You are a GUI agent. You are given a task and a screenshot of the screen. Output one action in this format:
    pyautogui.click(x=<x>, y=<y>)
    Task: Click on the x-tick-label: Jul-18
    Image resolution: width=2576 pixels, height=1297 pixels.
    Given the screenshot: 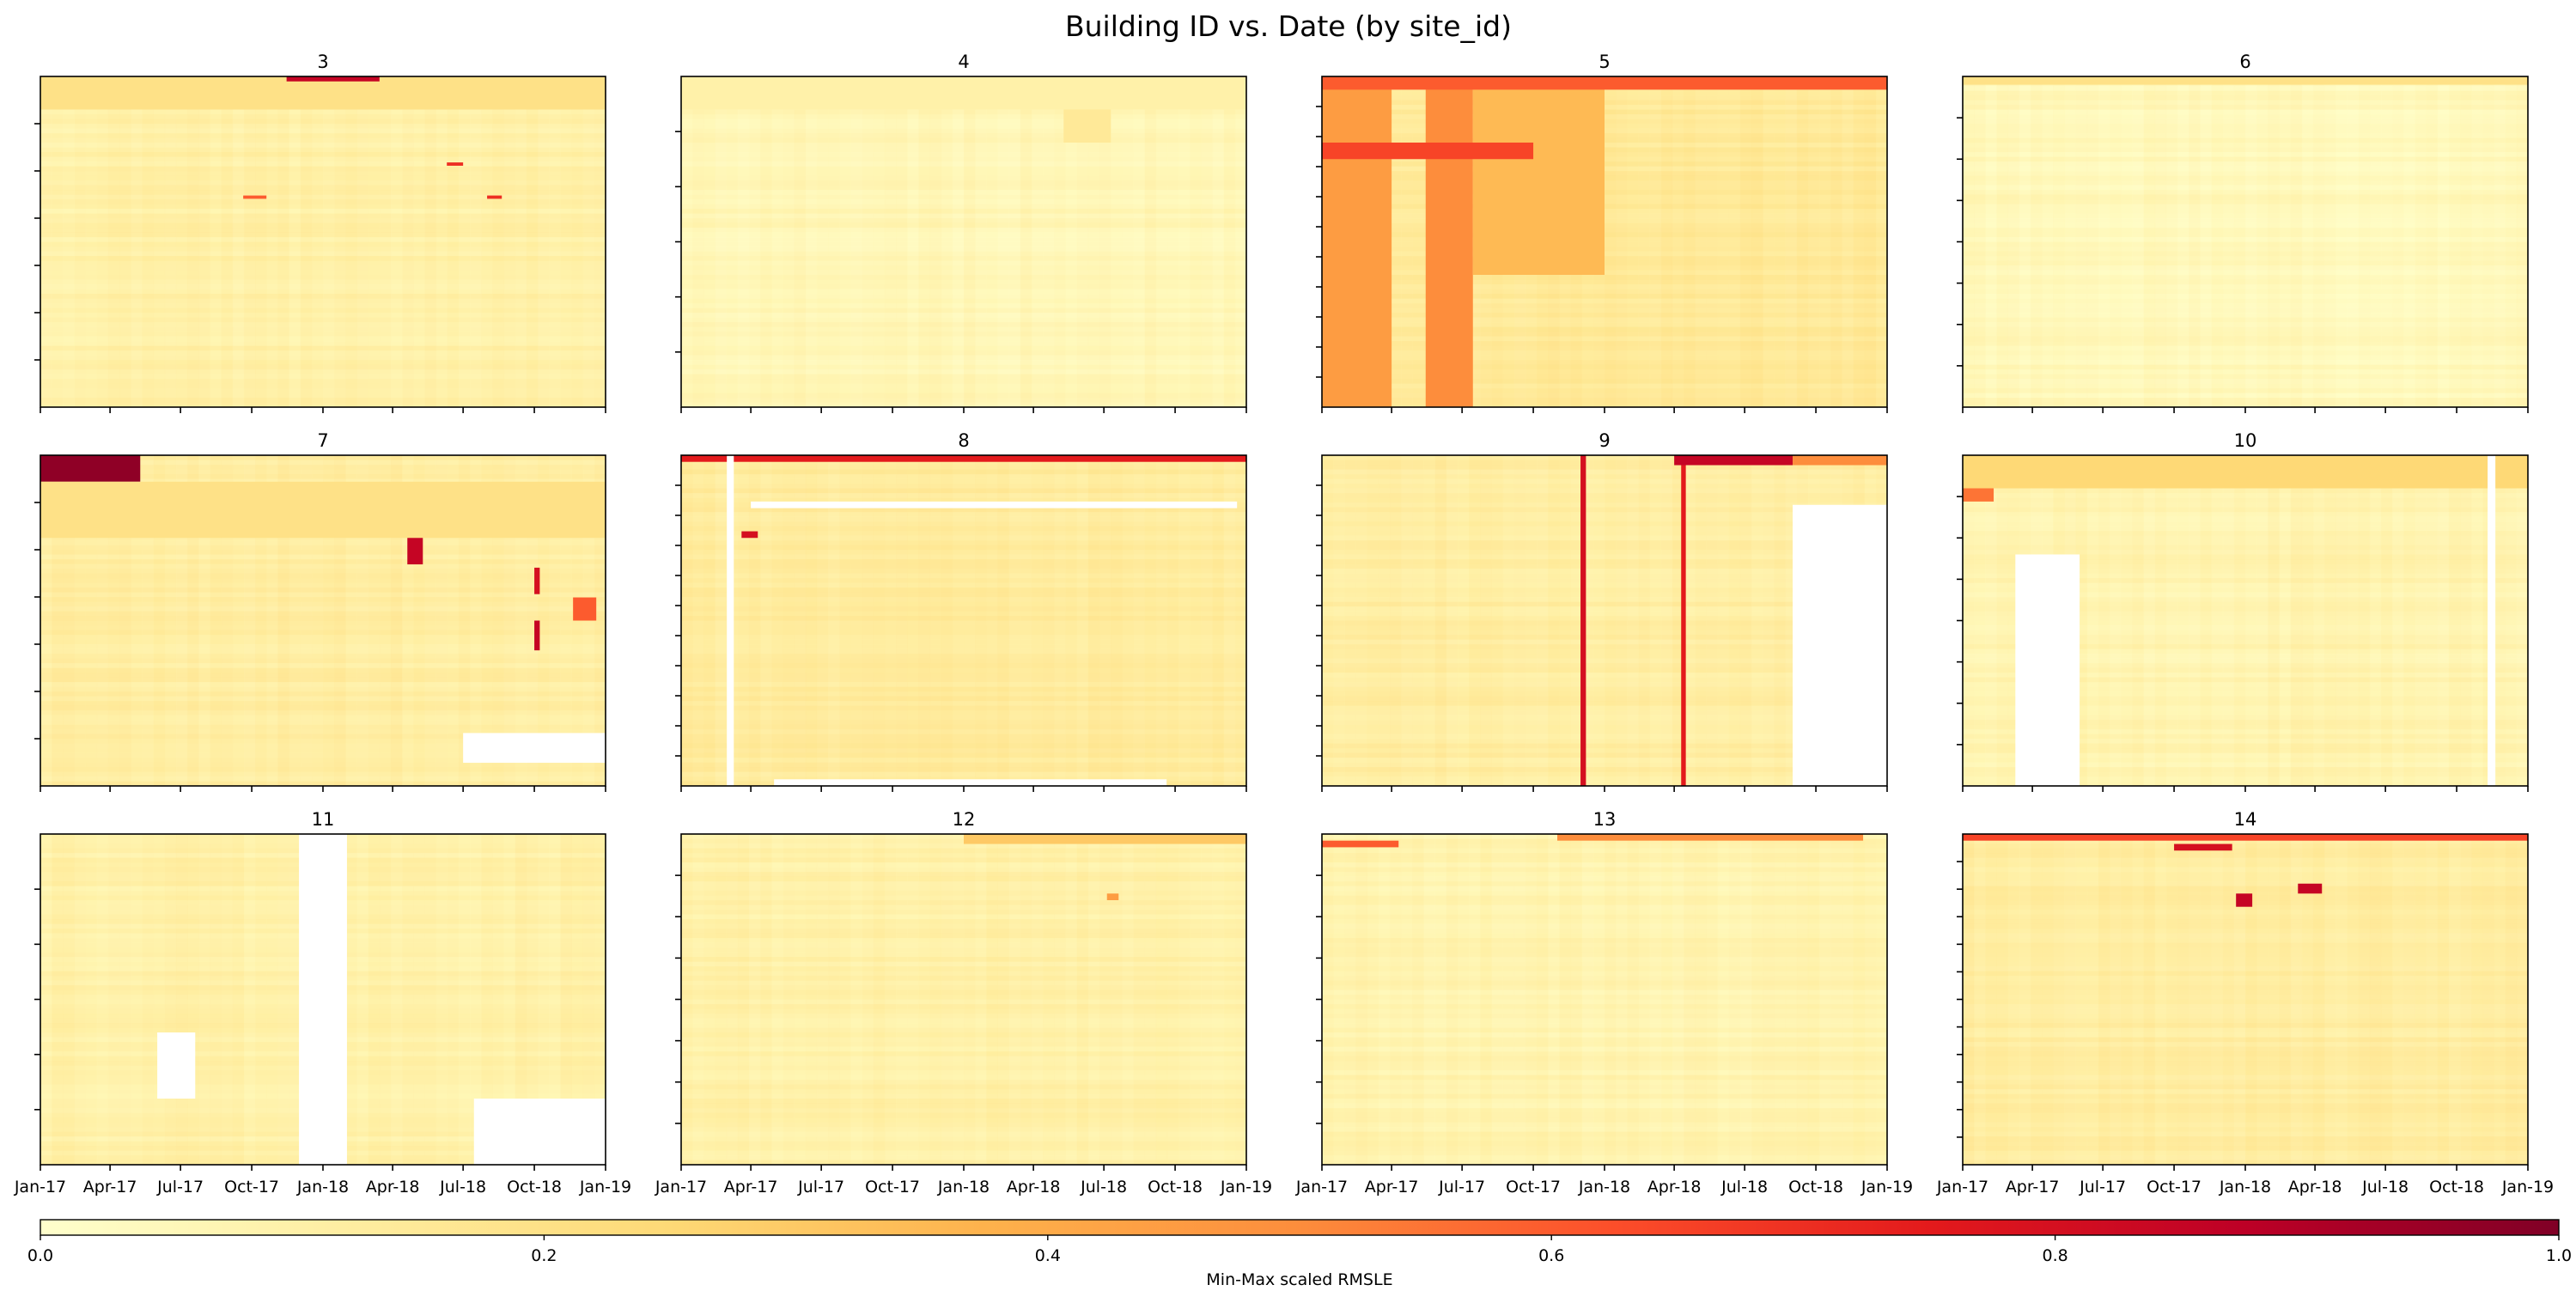 What is the action you would take?
    pyautogui.click(x=2385, y=1187)
    